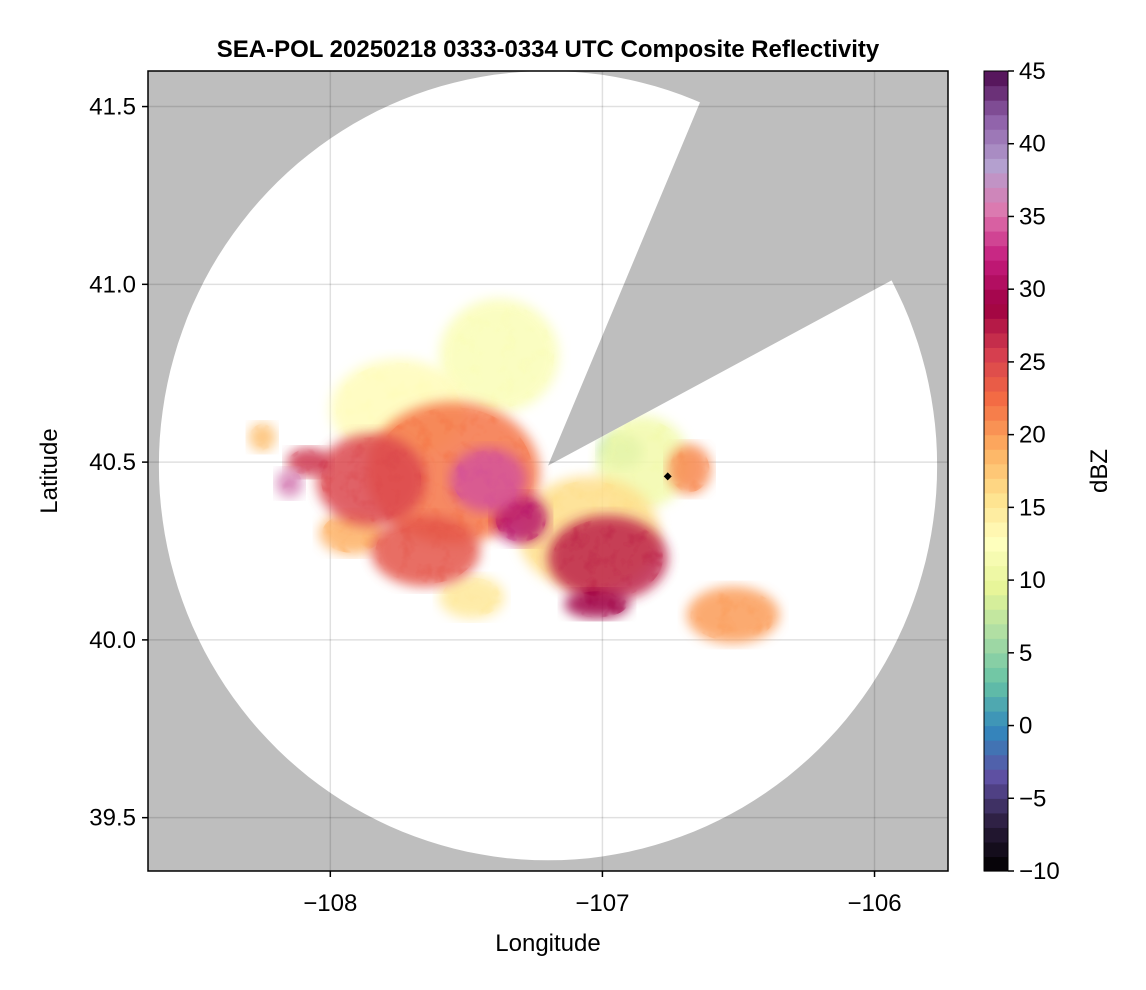  Describe the element at coordinates (1021, 471) in the screenshot. I see `colorbar: −10 −5 0 5 10 15 20 25 30 35 40 45` at that location.